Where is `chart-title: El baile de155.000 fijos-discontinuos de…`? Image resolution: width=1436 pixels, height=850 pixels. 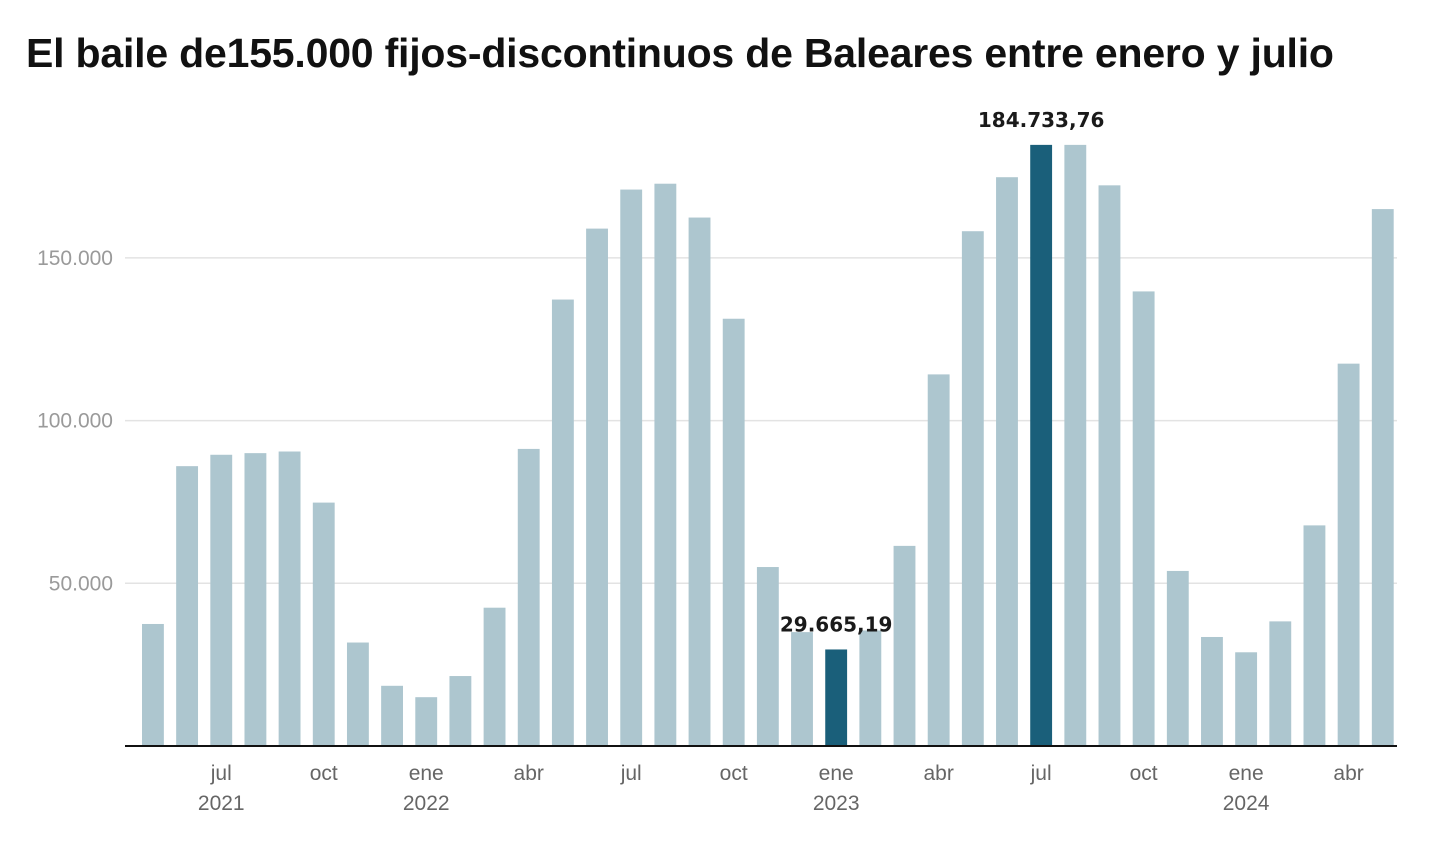 chart-title: El baile de155.000 fijos-discontinuos de… is located at coordinates (680, 53).